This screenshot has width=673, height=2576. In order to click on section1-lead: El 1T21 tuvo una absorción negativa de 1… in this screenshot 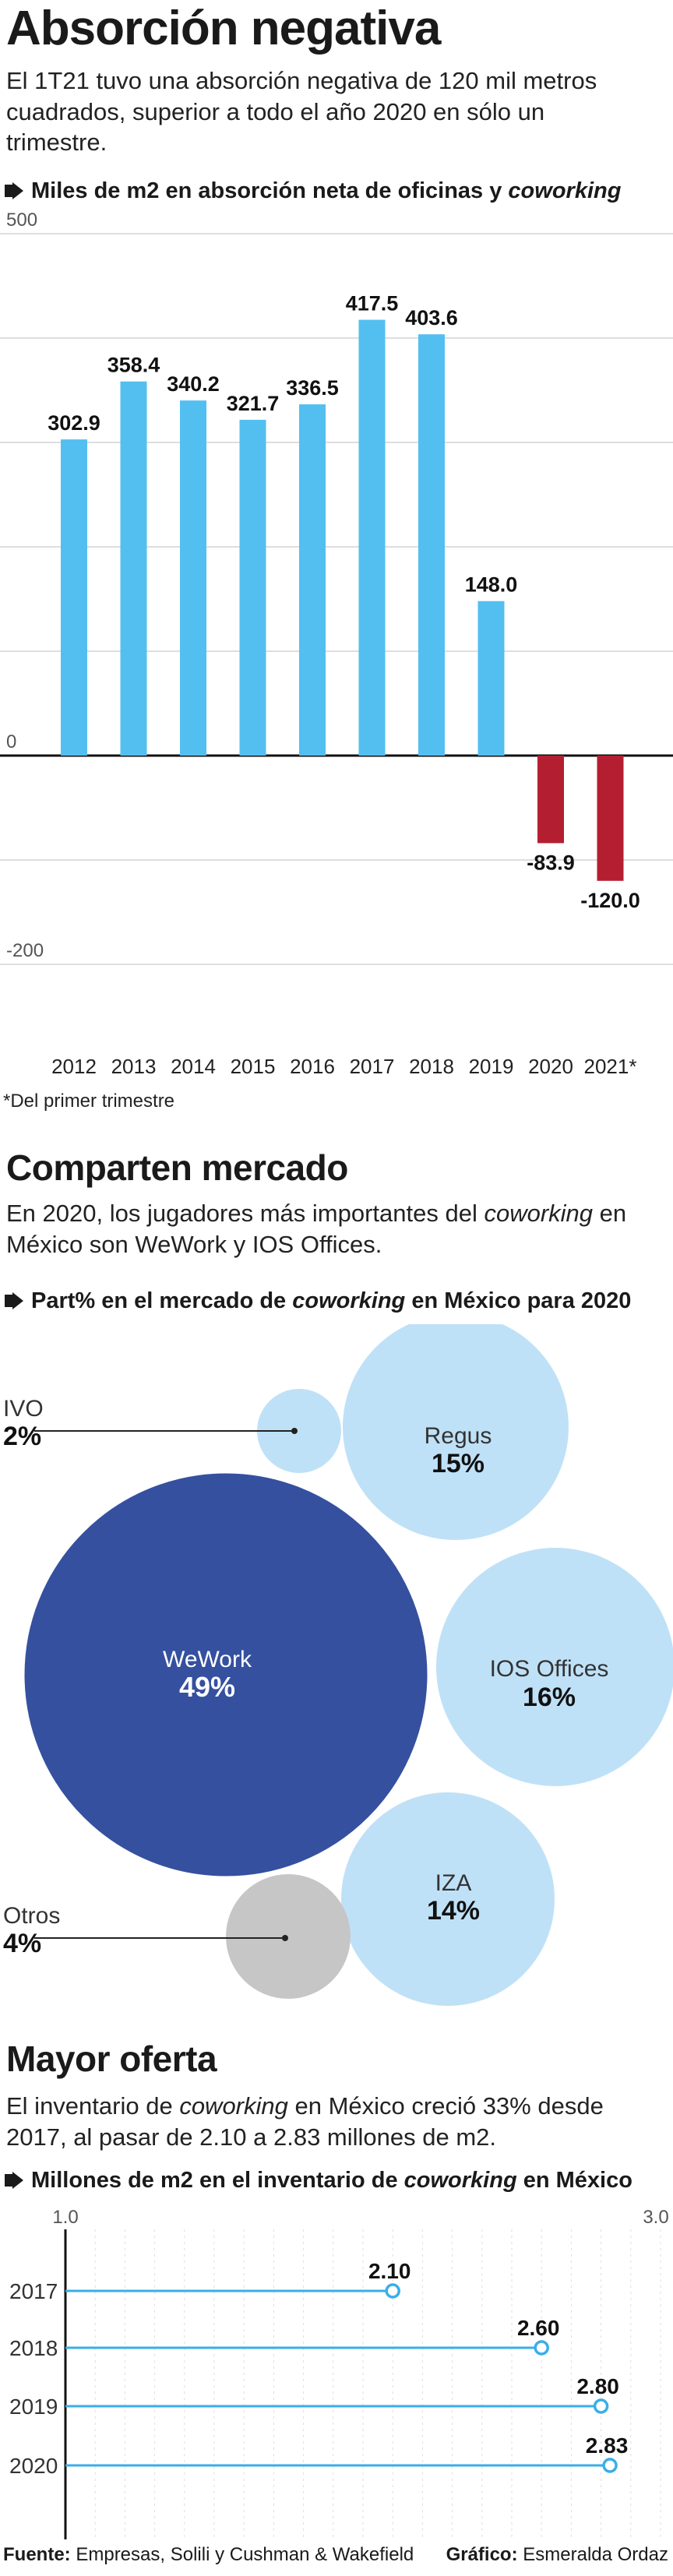, I will do `click(302, 112)`.